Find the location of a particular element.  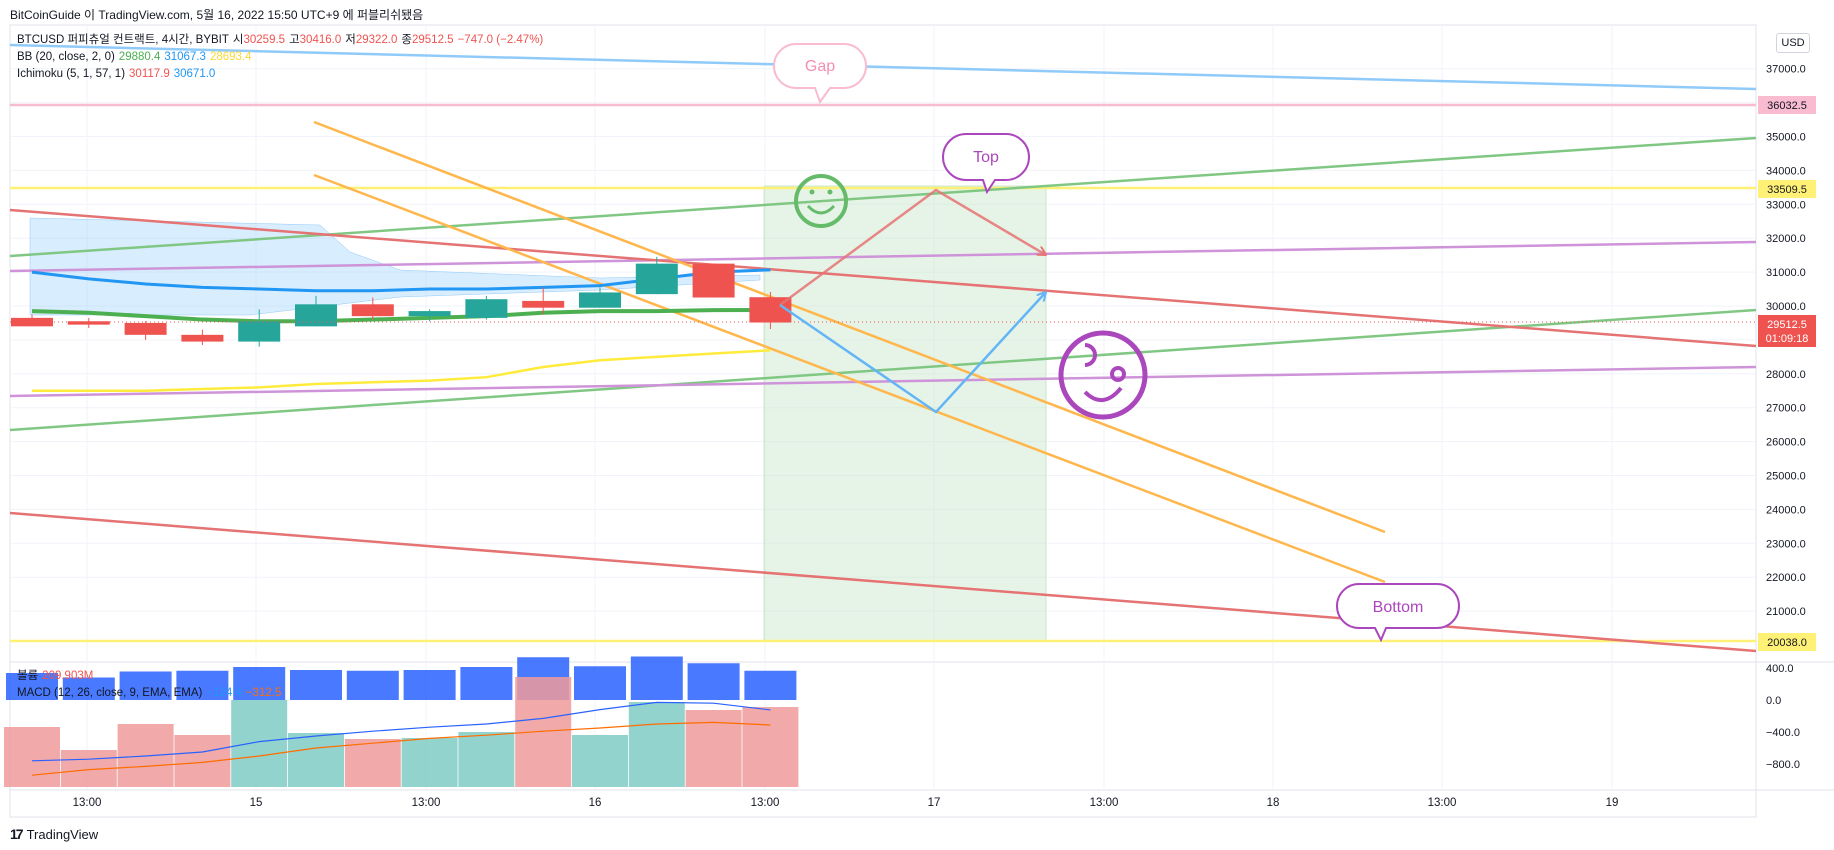

macd-value-1: −124.4 is located at coordinates (224, 693).